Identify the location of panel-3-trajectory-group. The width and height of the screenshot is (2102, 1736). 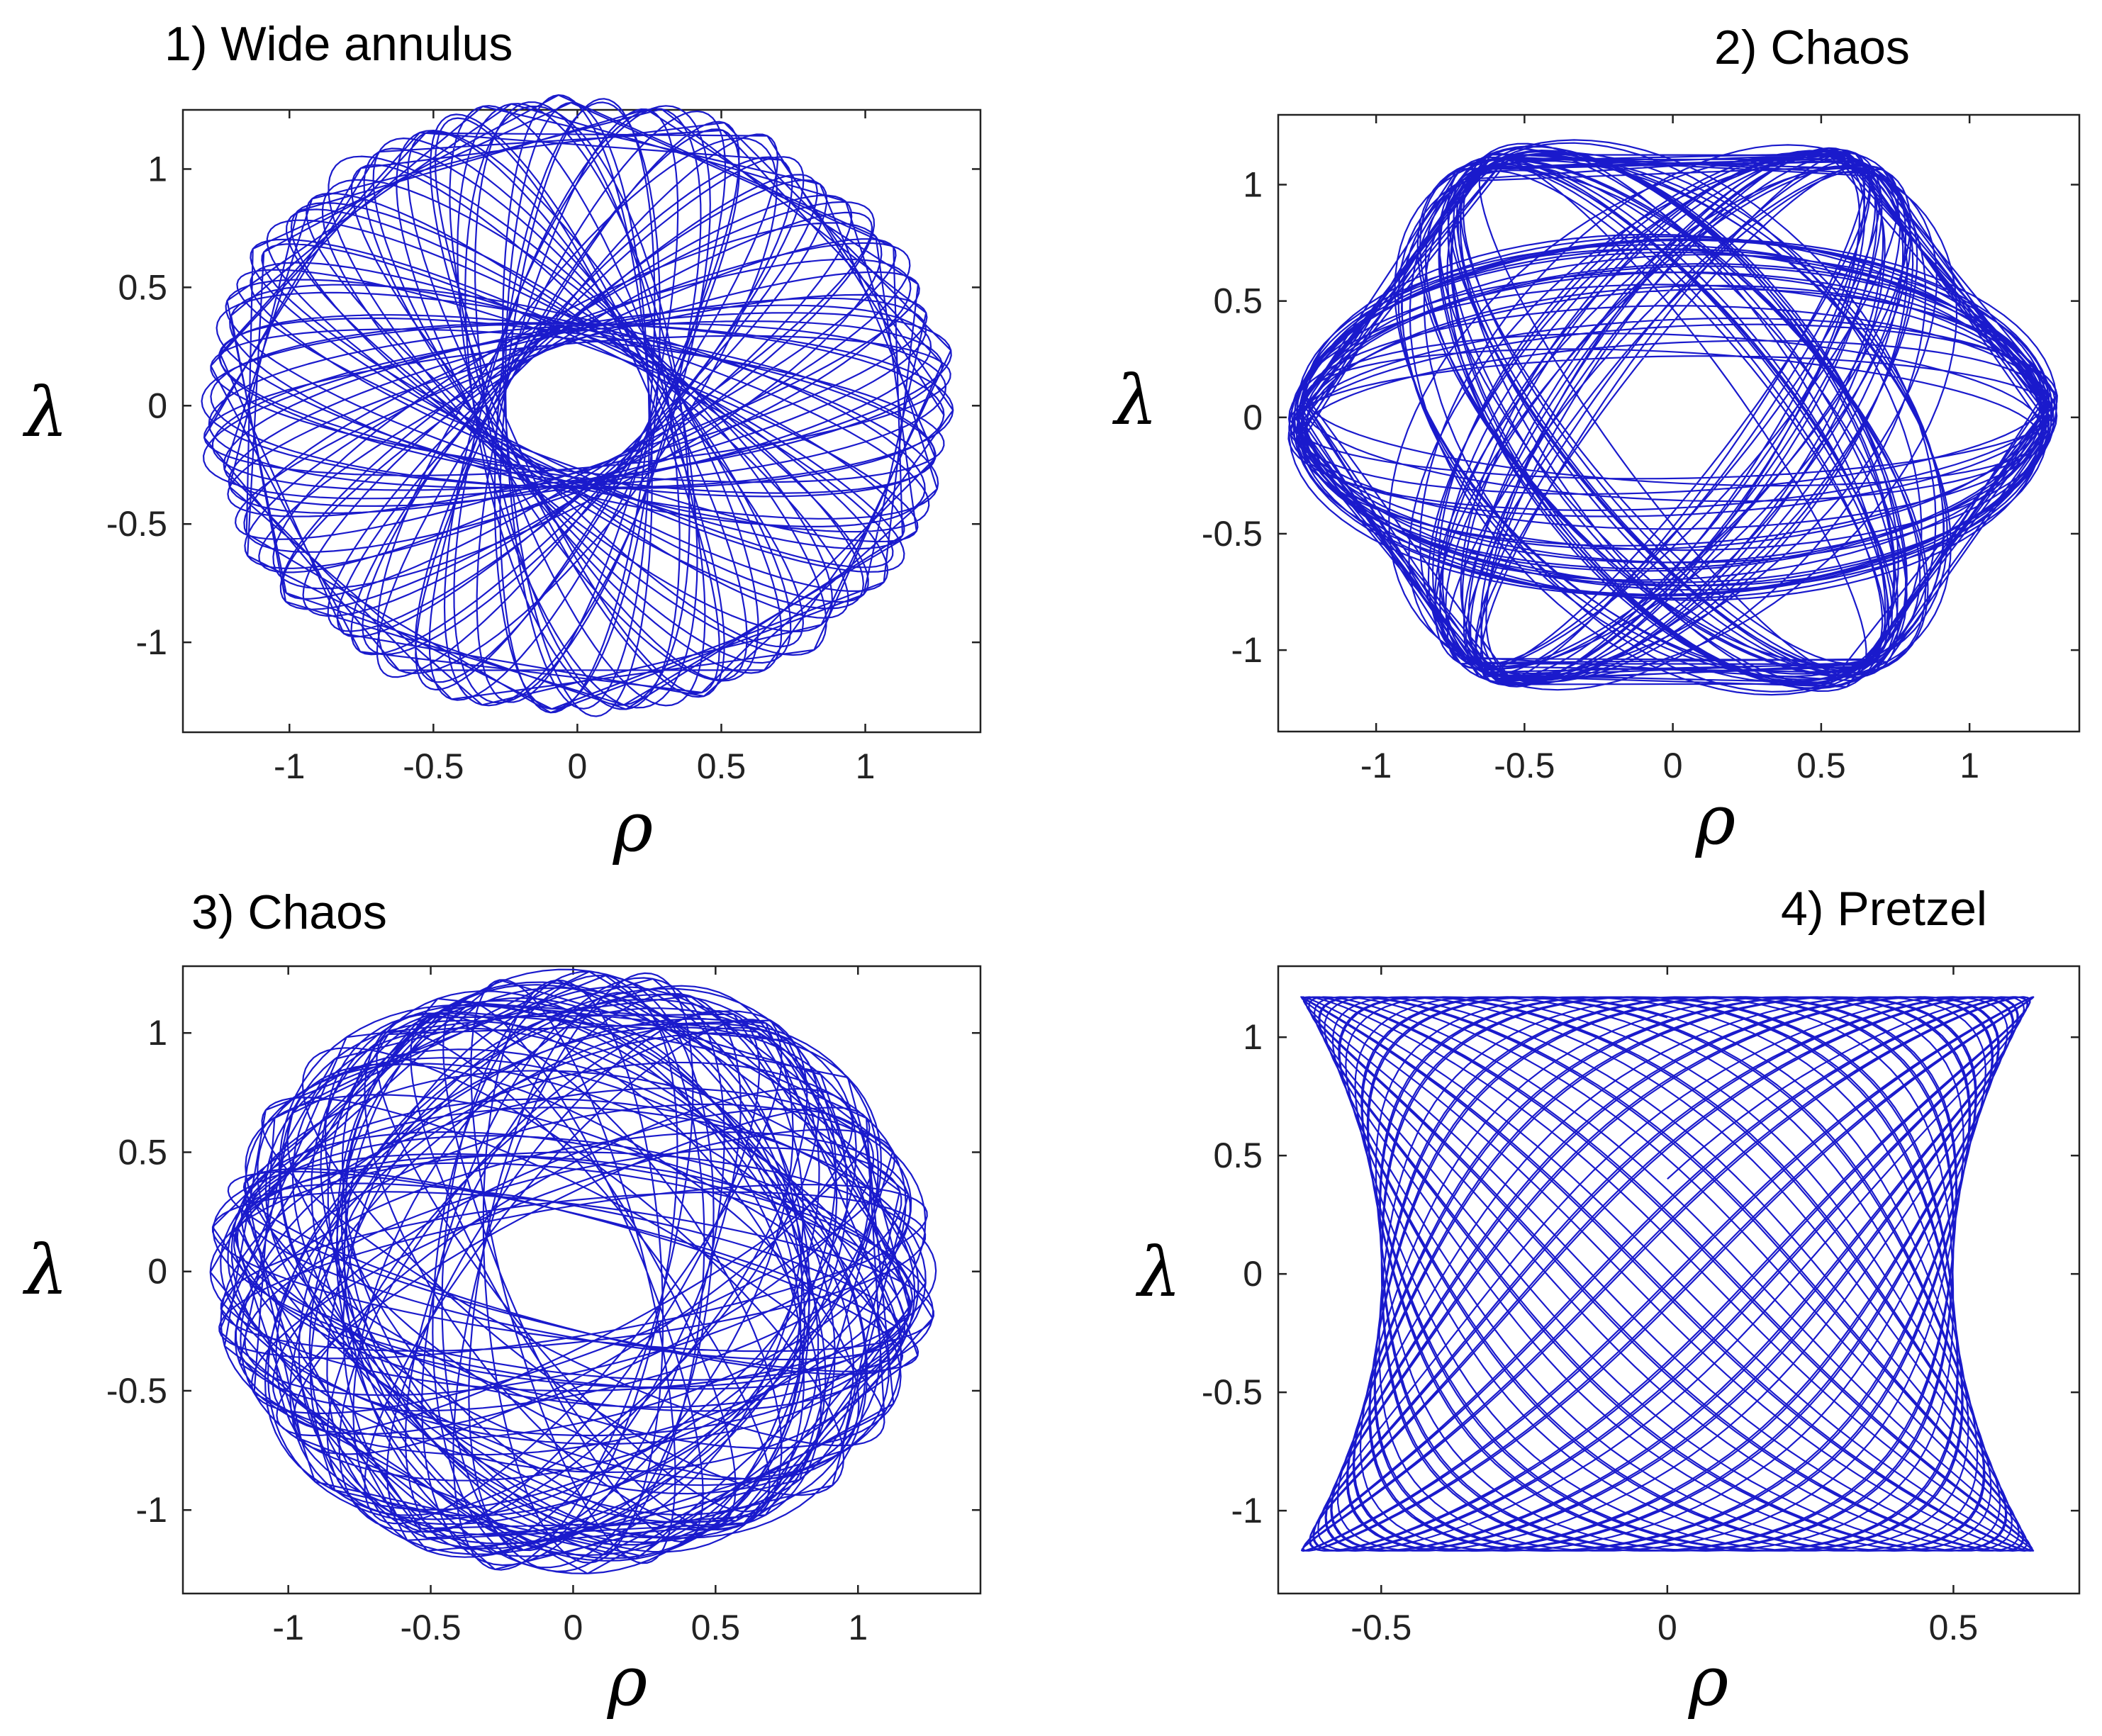
(573, 1271).